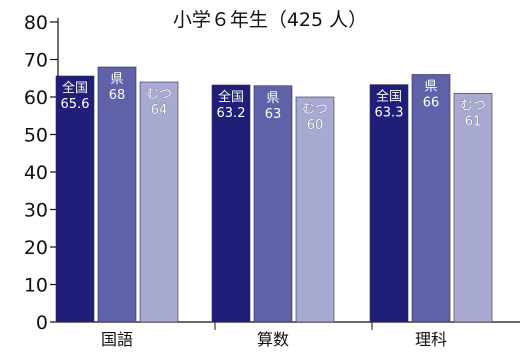 The height and width of the screenshot is (354, 522). I want to click on x-category-label: 国語, so click(117, 339).